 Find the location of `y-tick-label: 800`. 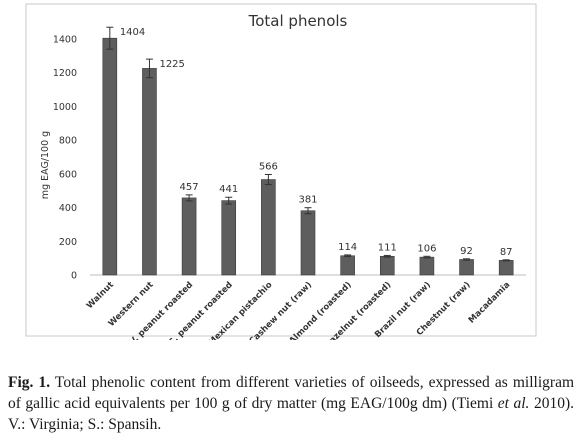

y-tick-label: 800 is located at coordinates (68, 141).